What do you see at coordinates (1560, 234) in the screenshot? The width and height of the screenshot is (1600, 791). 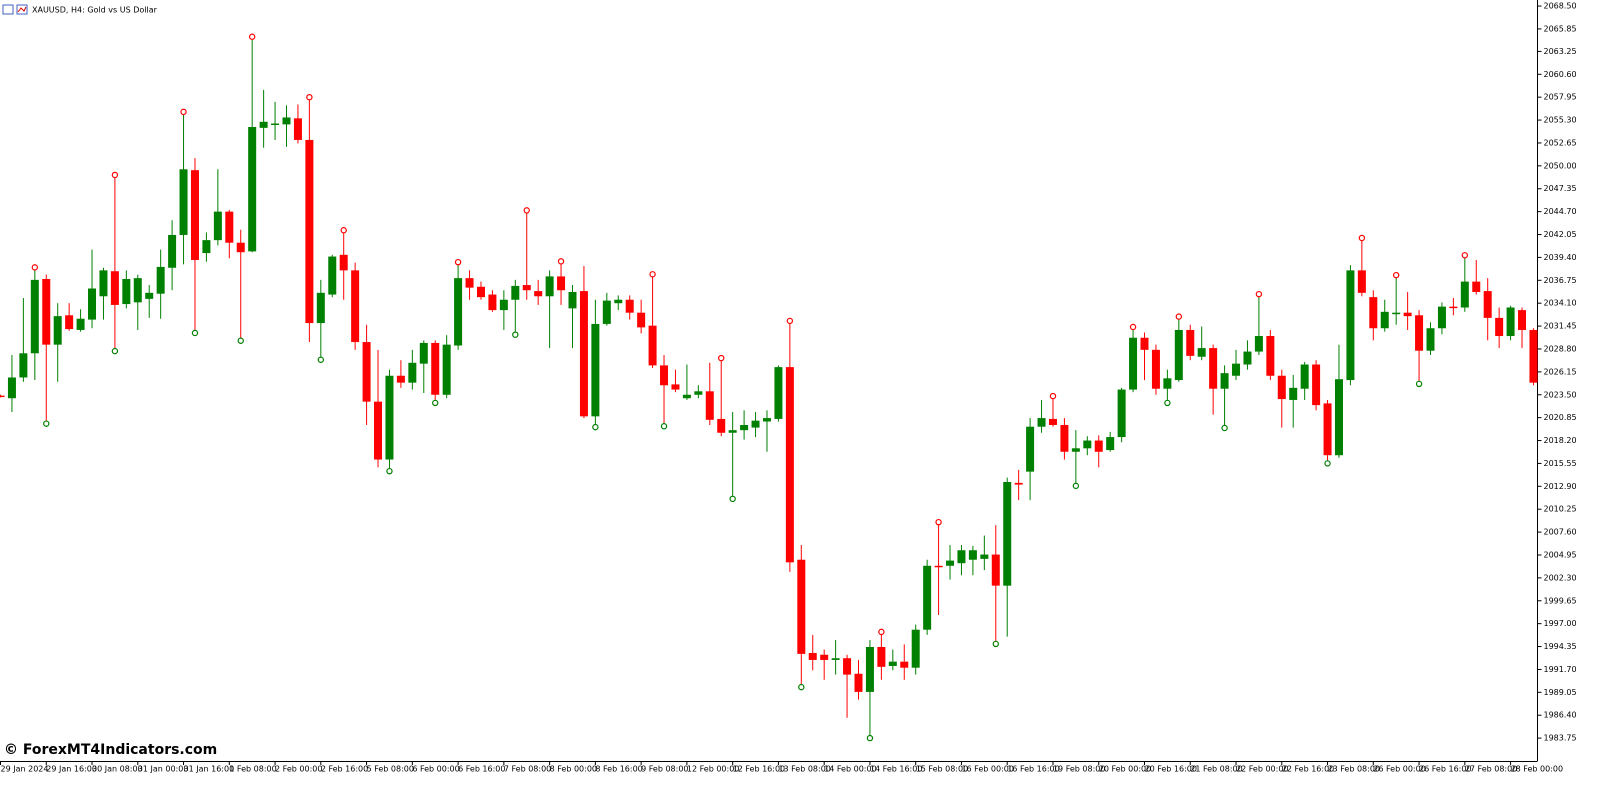 I see `y-tick-label: 2042.05` at bounding box center [1560, 234].